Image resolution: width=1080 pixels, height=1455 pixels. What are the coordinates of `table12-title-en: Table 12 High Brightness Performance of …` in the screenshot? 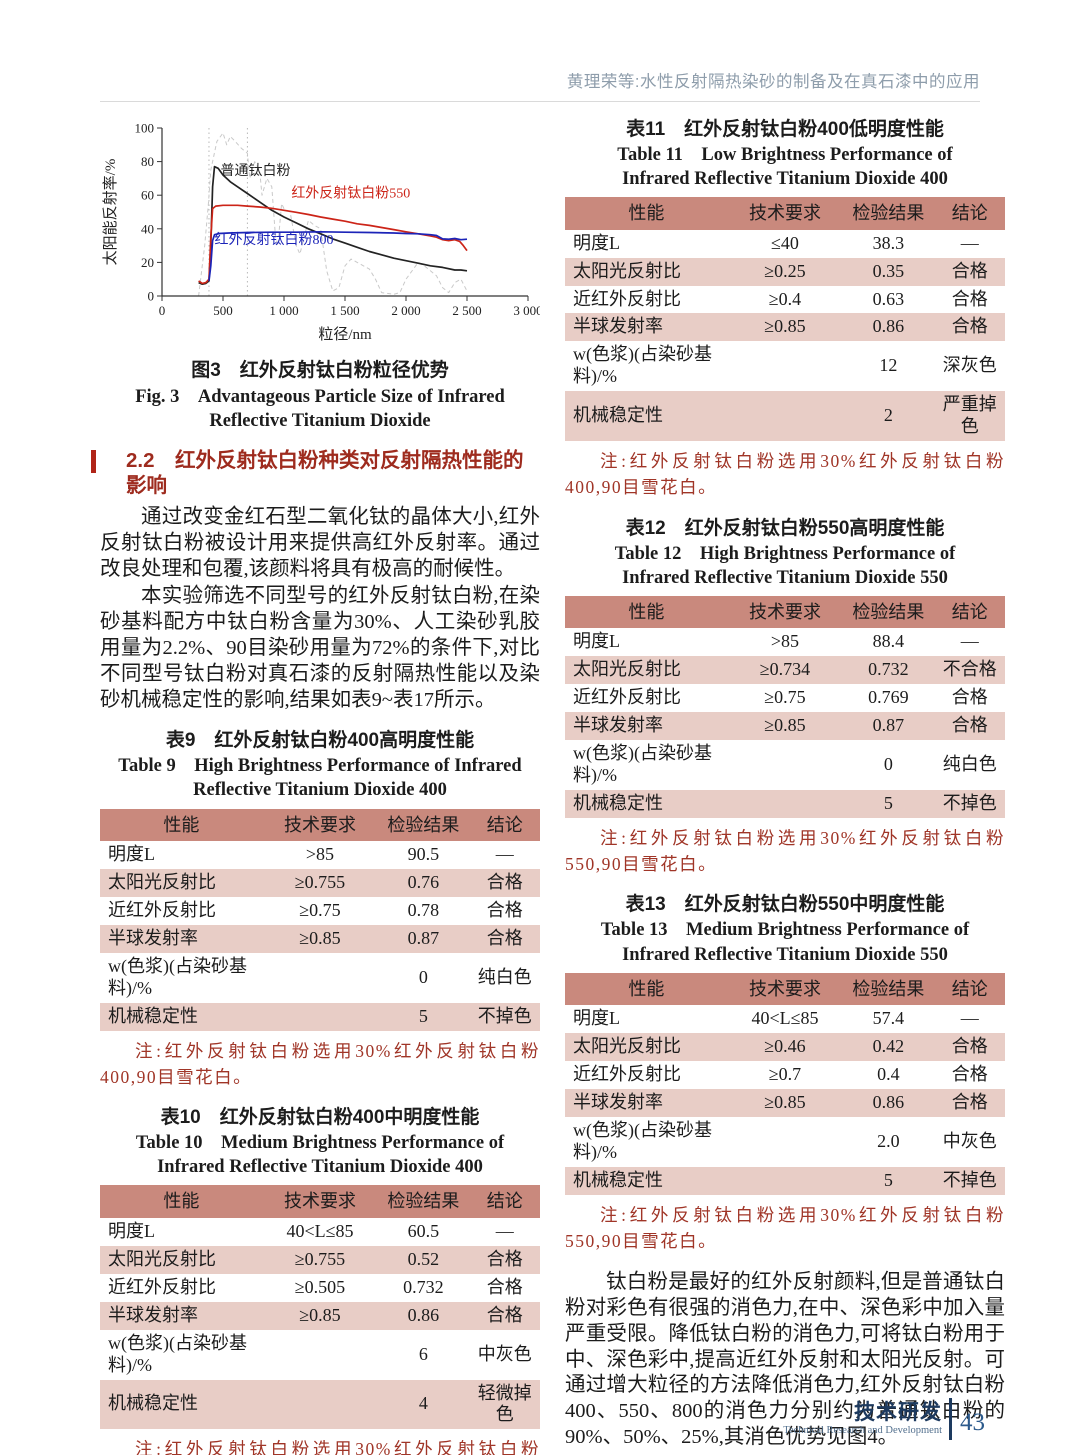 It's located at (785, 565).